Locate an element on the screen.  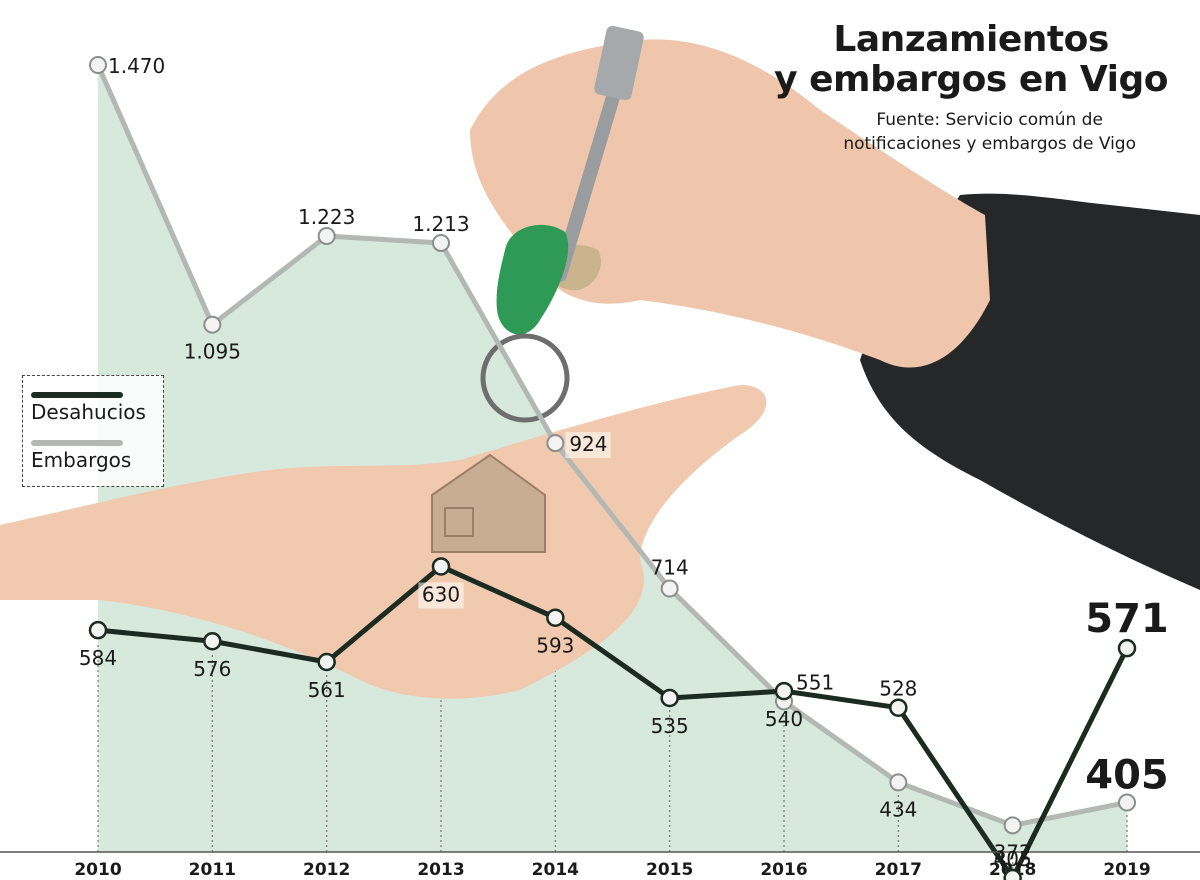
x-tick-label-2015: 2015 is located at coordinates (669, 870).